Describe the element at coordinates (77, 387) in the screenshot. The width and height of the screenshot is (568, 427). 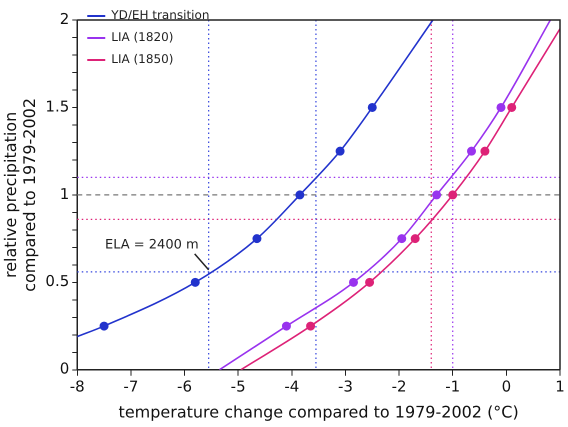
I see `x-tick-label: -8` at that location.